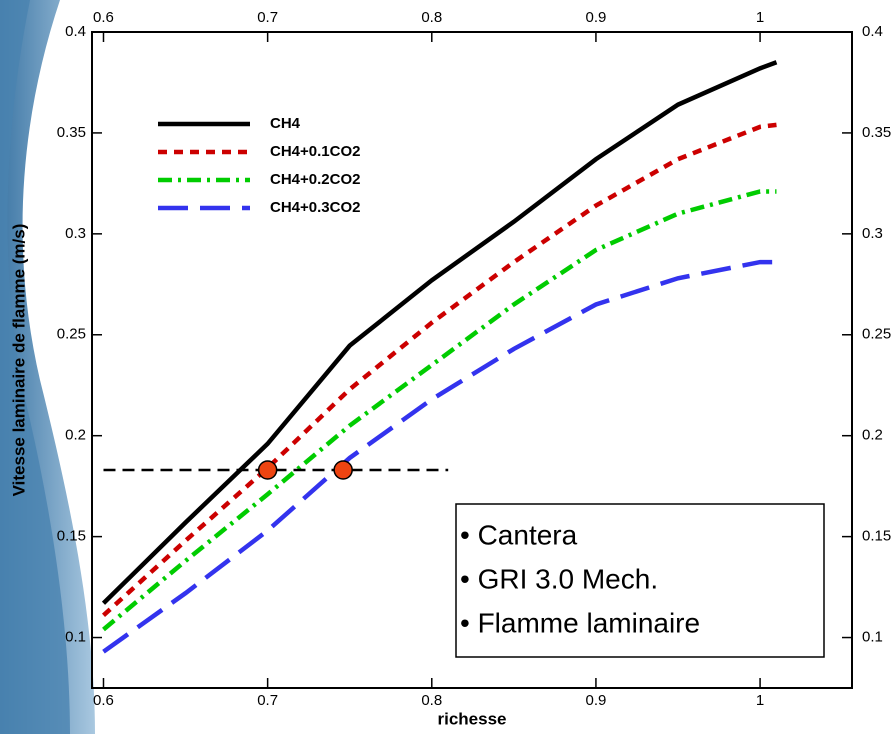 This screenshot has width=895, height=739. I want to click on y-tick-label-right: 0.4, so click(872, 31).